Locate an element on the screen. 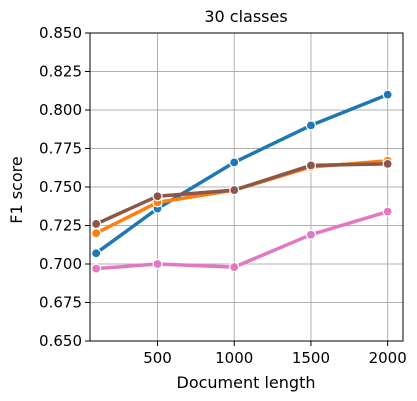 This screenshot has height=401, width=417. x-axis: 500 1000 1500 2000 is located at coordinates (275, 354).